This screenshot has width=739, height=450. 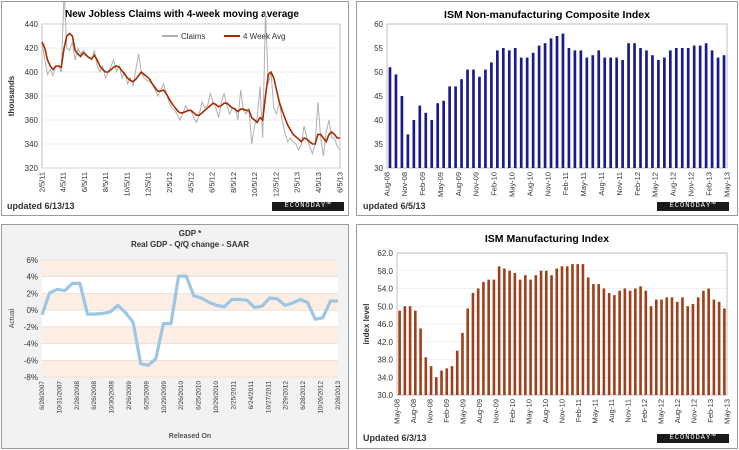 I want to click on x-tick-label: 6/5/11, so click(x=84, y=182).